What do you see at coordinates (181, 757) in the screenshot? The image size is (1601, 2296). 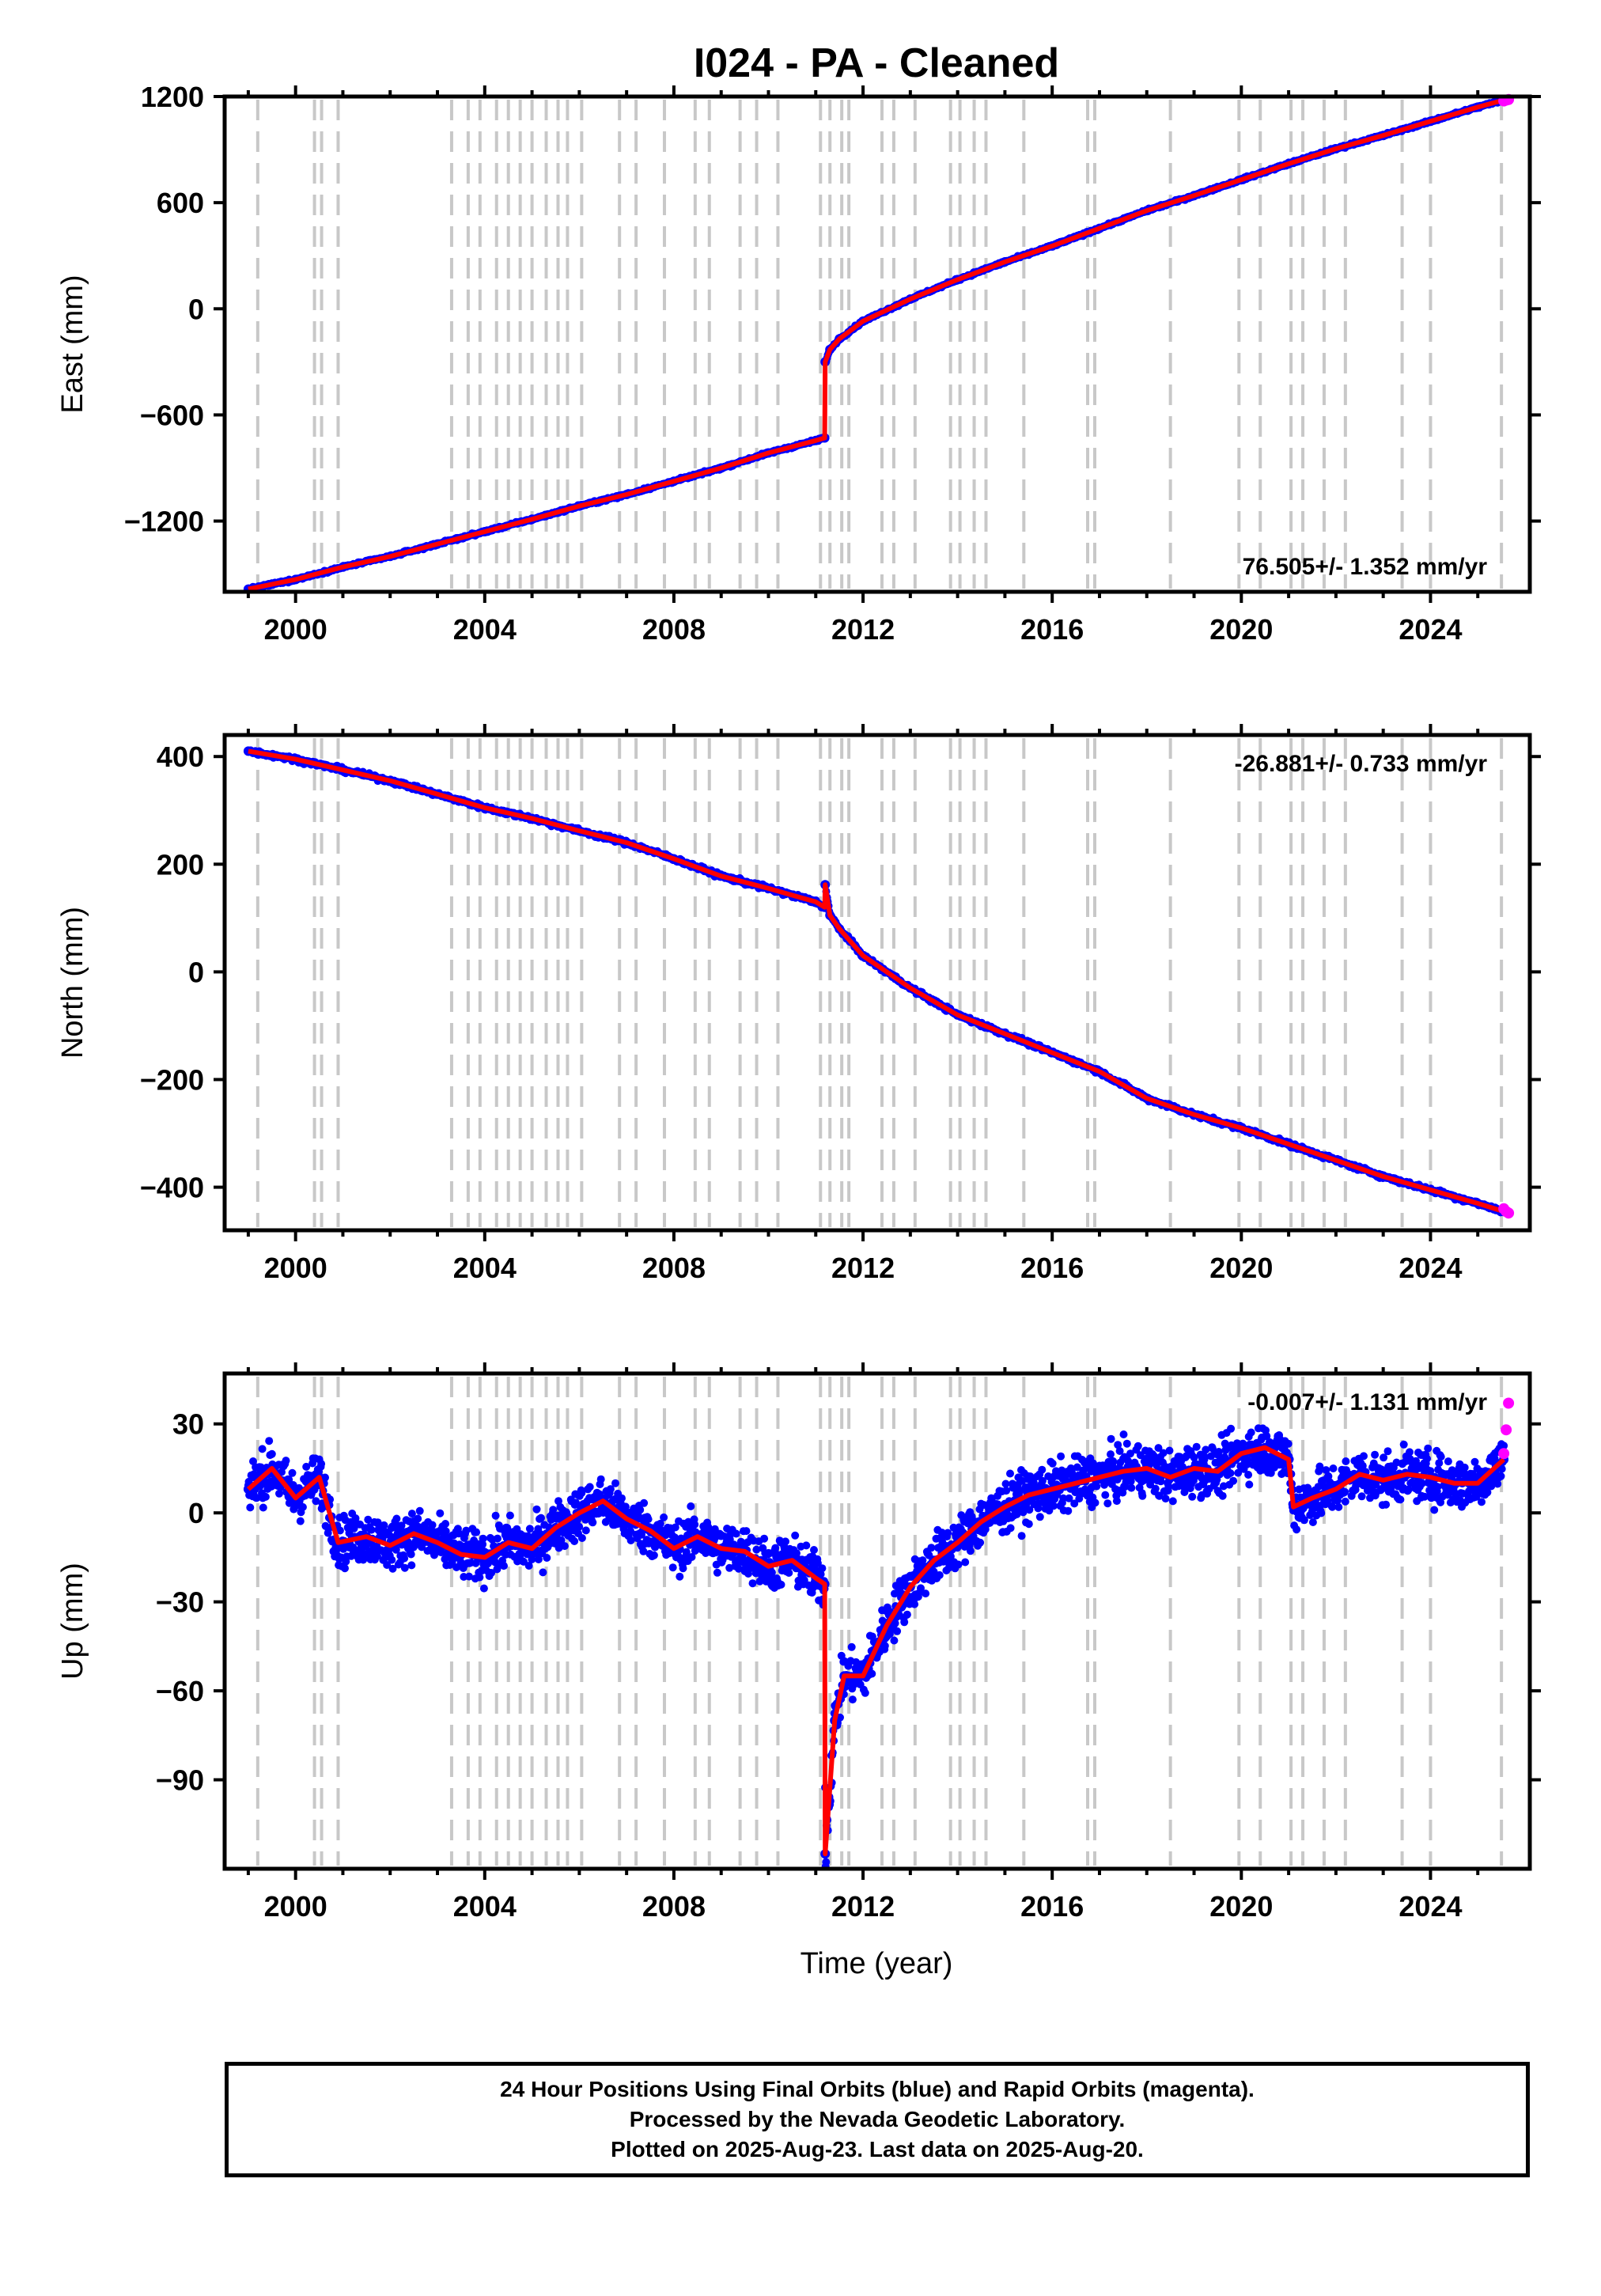 I see `y-tick-label: 400` at bounding box center [181, 757].